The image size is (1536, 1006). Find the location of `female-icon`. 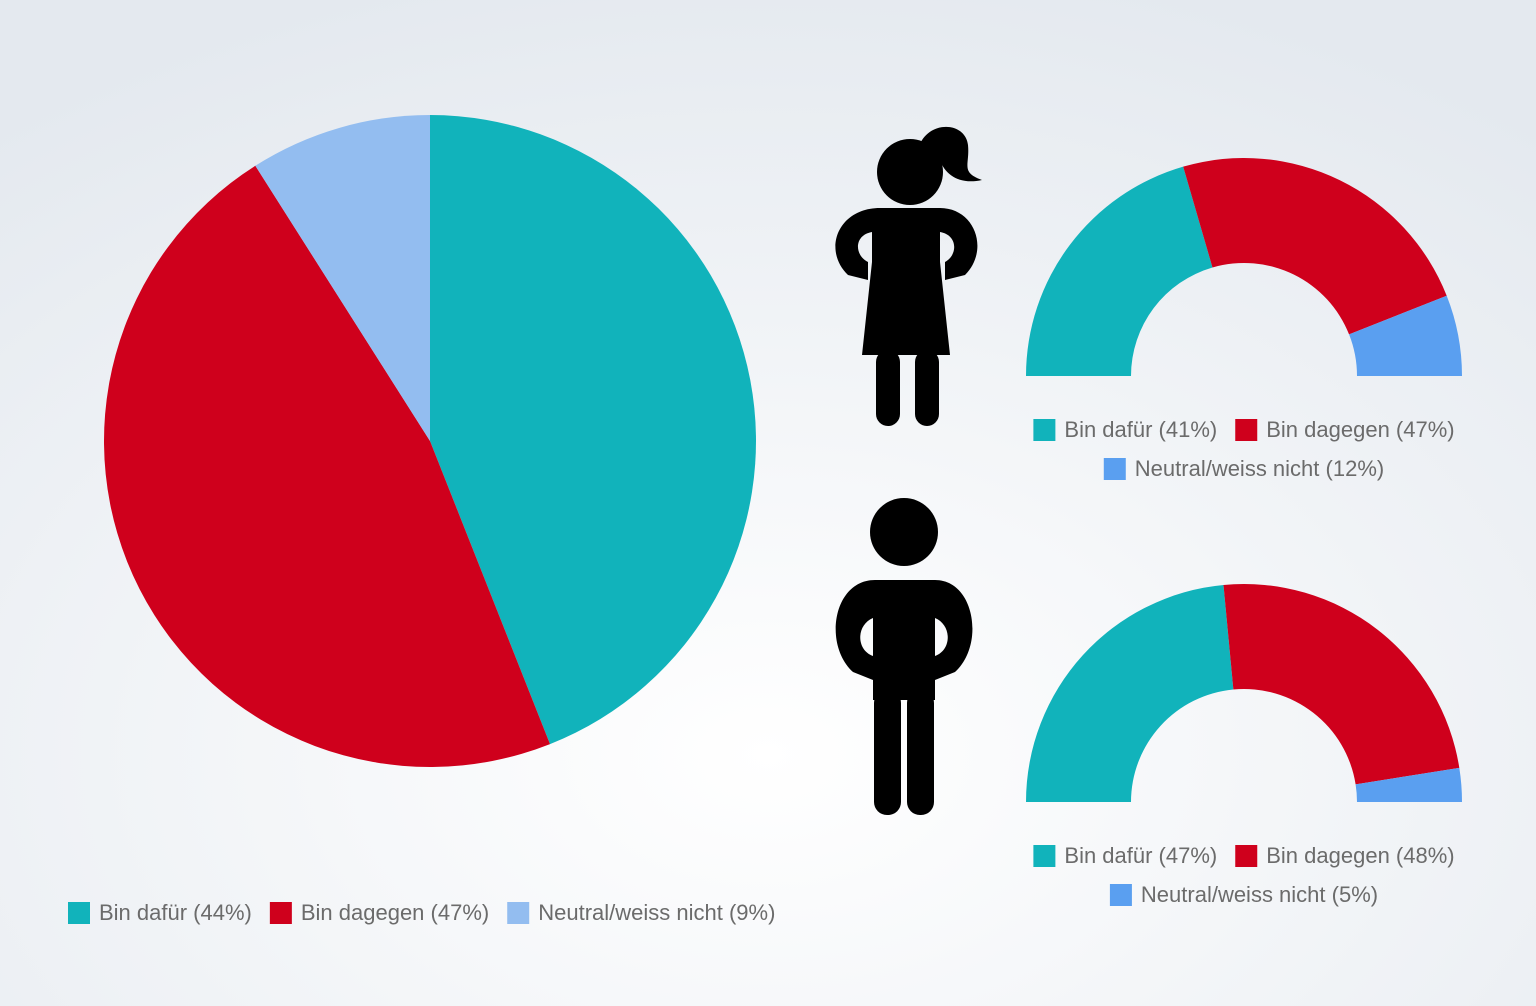

female-icon is located at coordinates (908, 276).